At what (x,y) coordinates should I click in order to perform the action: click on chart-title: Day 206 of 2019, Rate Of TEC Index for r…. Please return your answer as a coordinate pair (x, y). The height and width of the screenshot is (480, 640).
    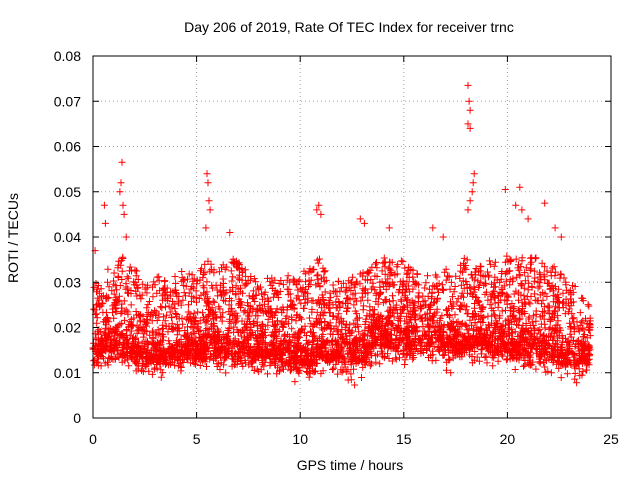
    Looking at the image, I should click on (349, 27).